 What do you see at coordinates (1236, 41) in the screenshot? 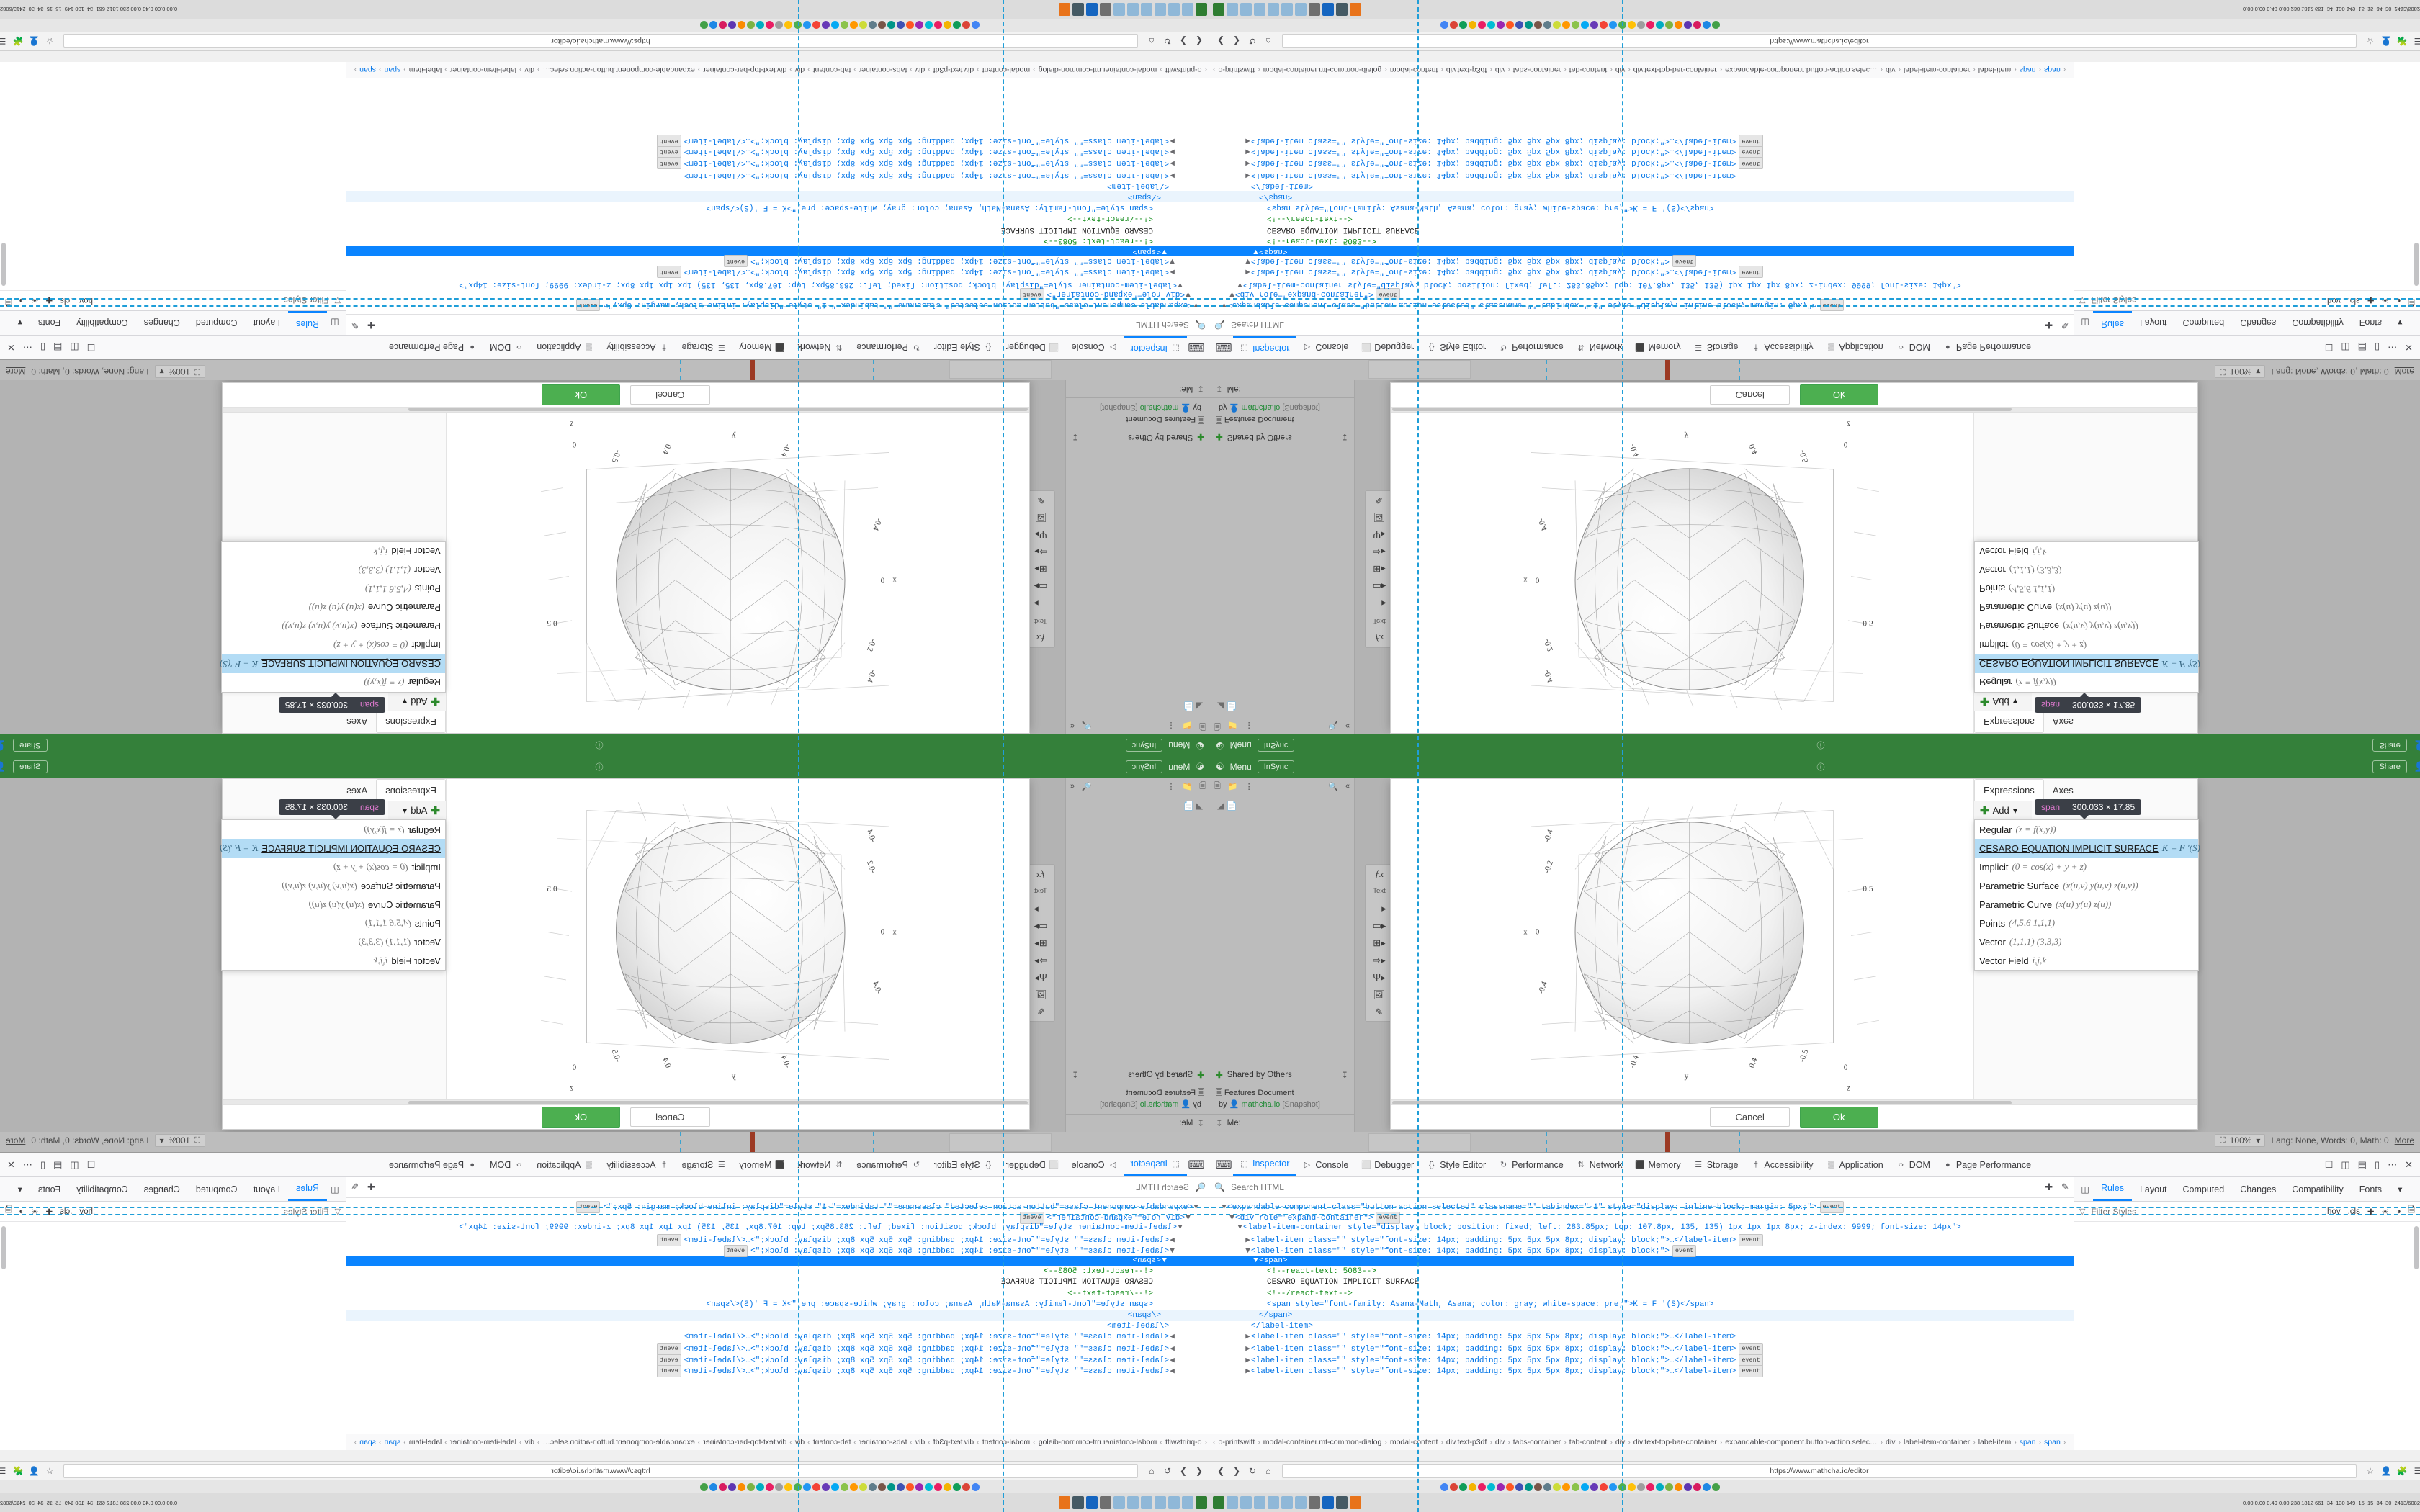
I see `forward-arrow-icon: ❯` at bounding box center [1236, 41].